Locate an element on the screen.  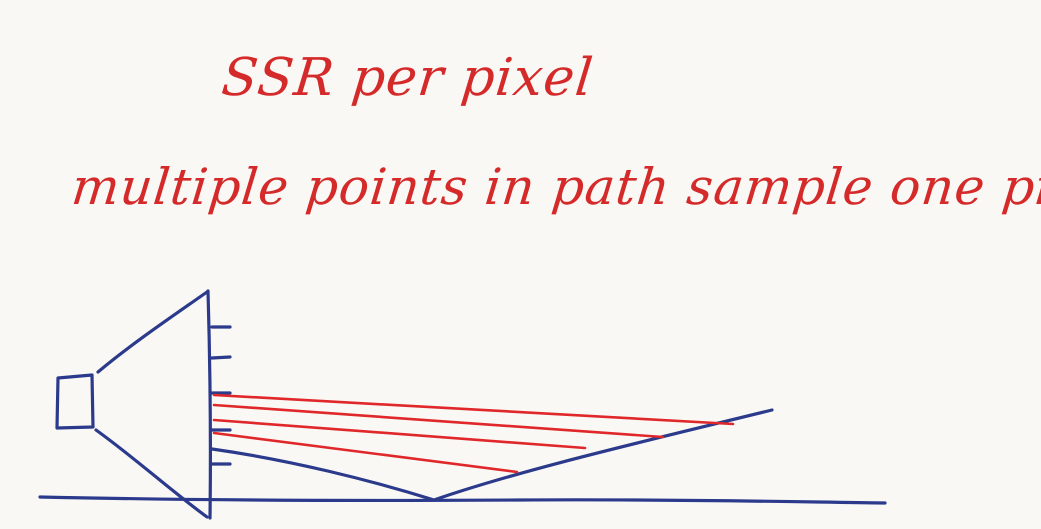
frustum-bottom-edge is located at coordinates (151, 473).